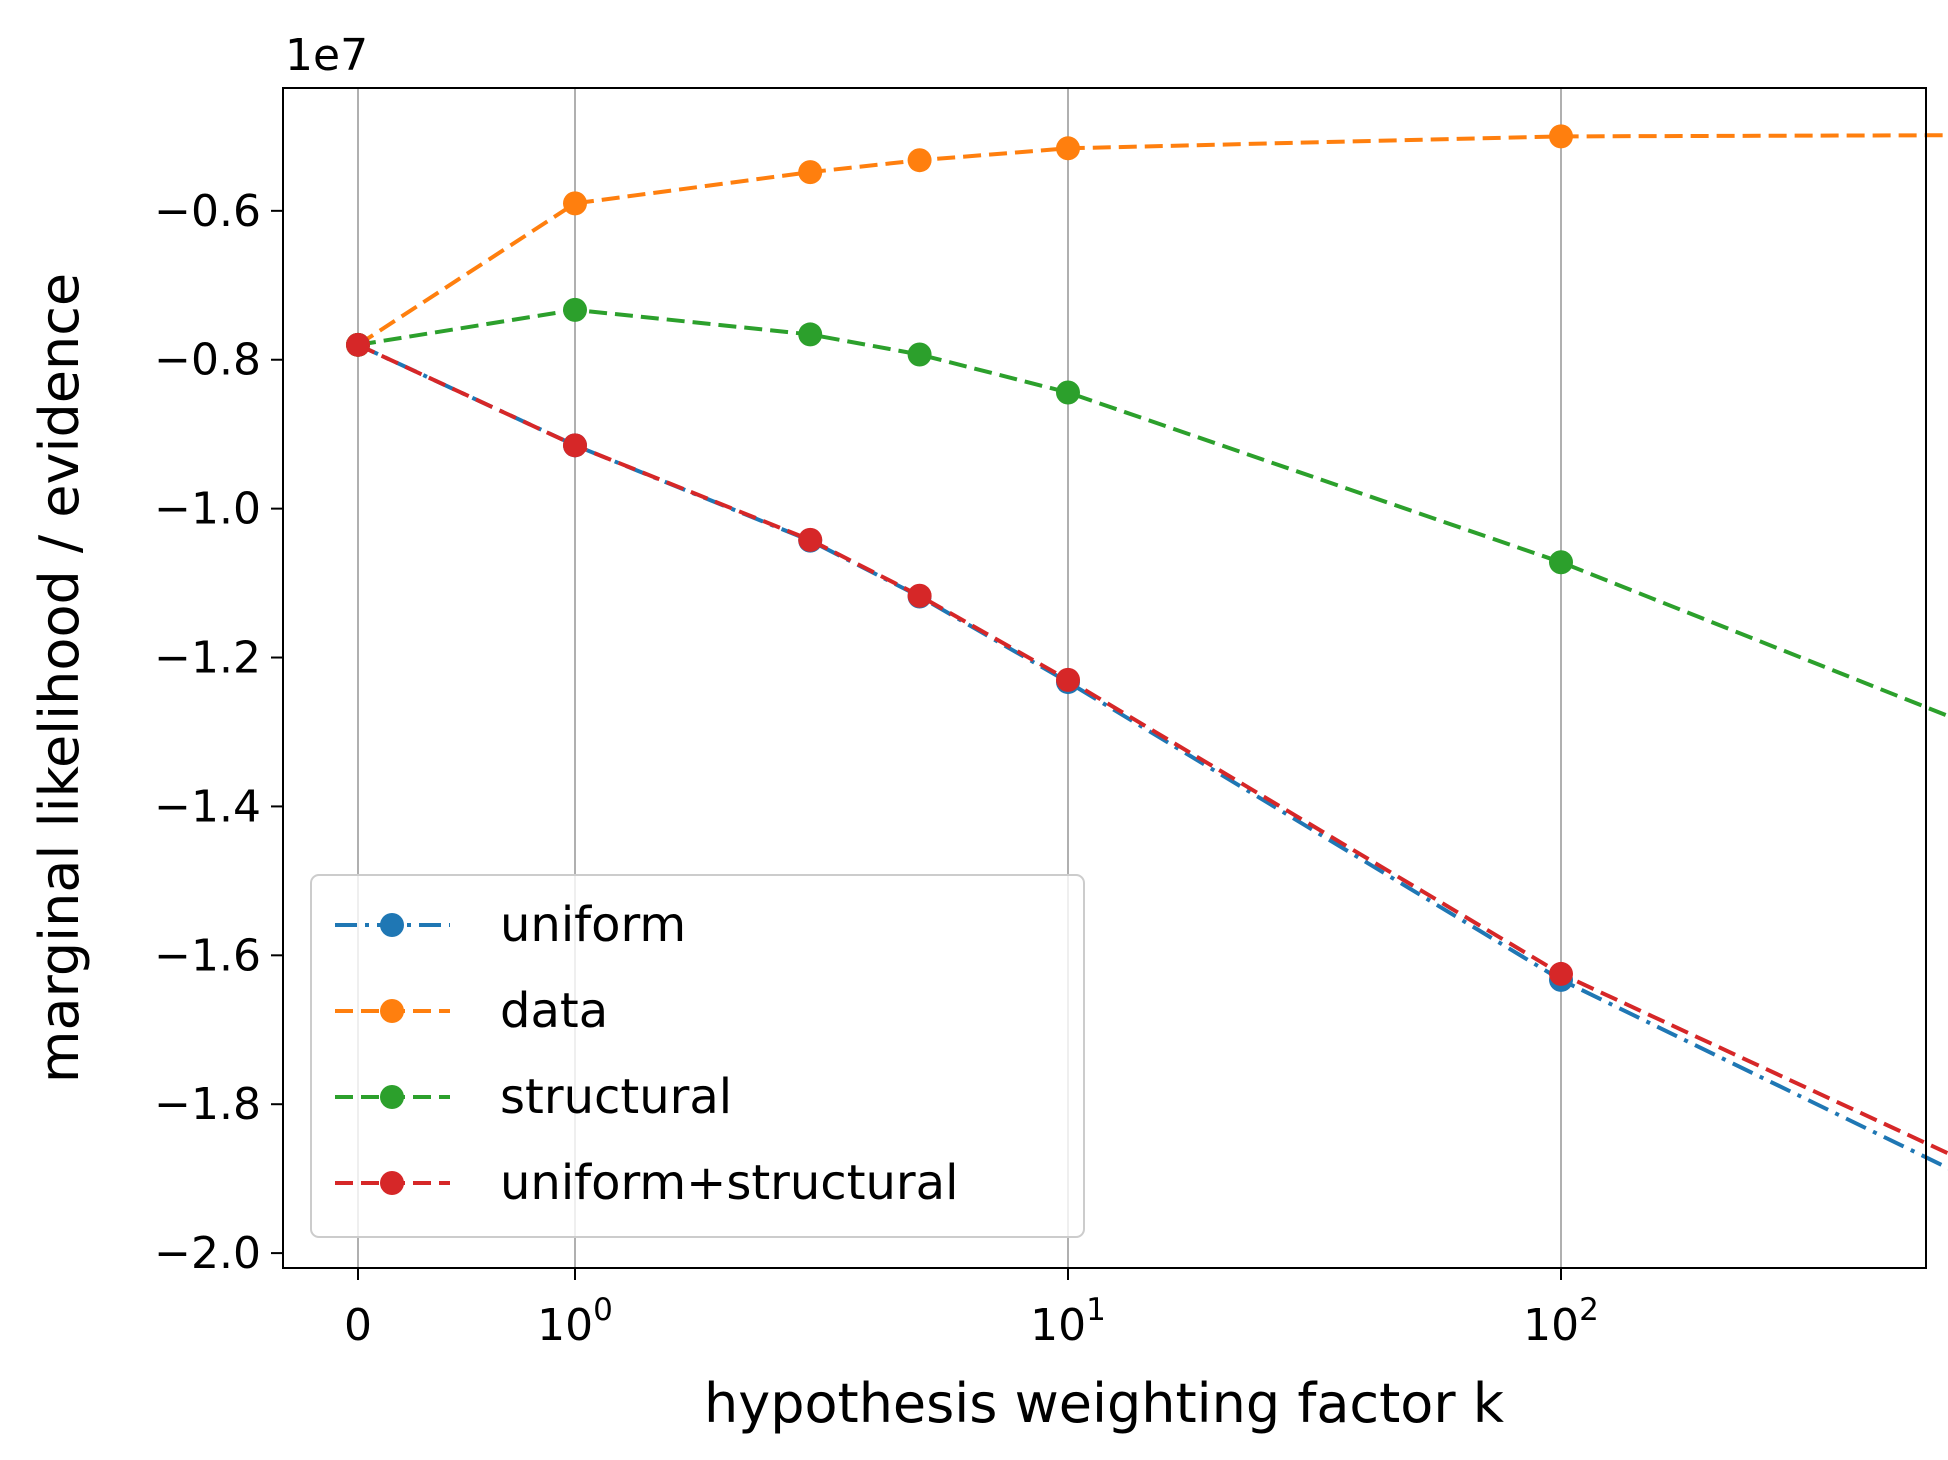 The height and width of the screenshot is (1460, 1948). Describe the element at coordinates (729, 1183) in the screenshot. I see `legend-label-uniform-structural: uniform+structural` at that location.